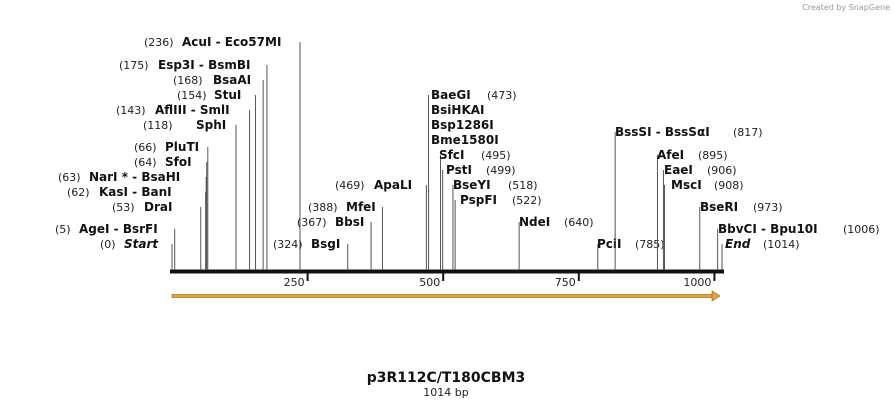  What do you see at coordinates (768, 229) in the screenshot?
I see `enzyme-name: BbvCI - Bpu10I` at bounding box center [768, 229].